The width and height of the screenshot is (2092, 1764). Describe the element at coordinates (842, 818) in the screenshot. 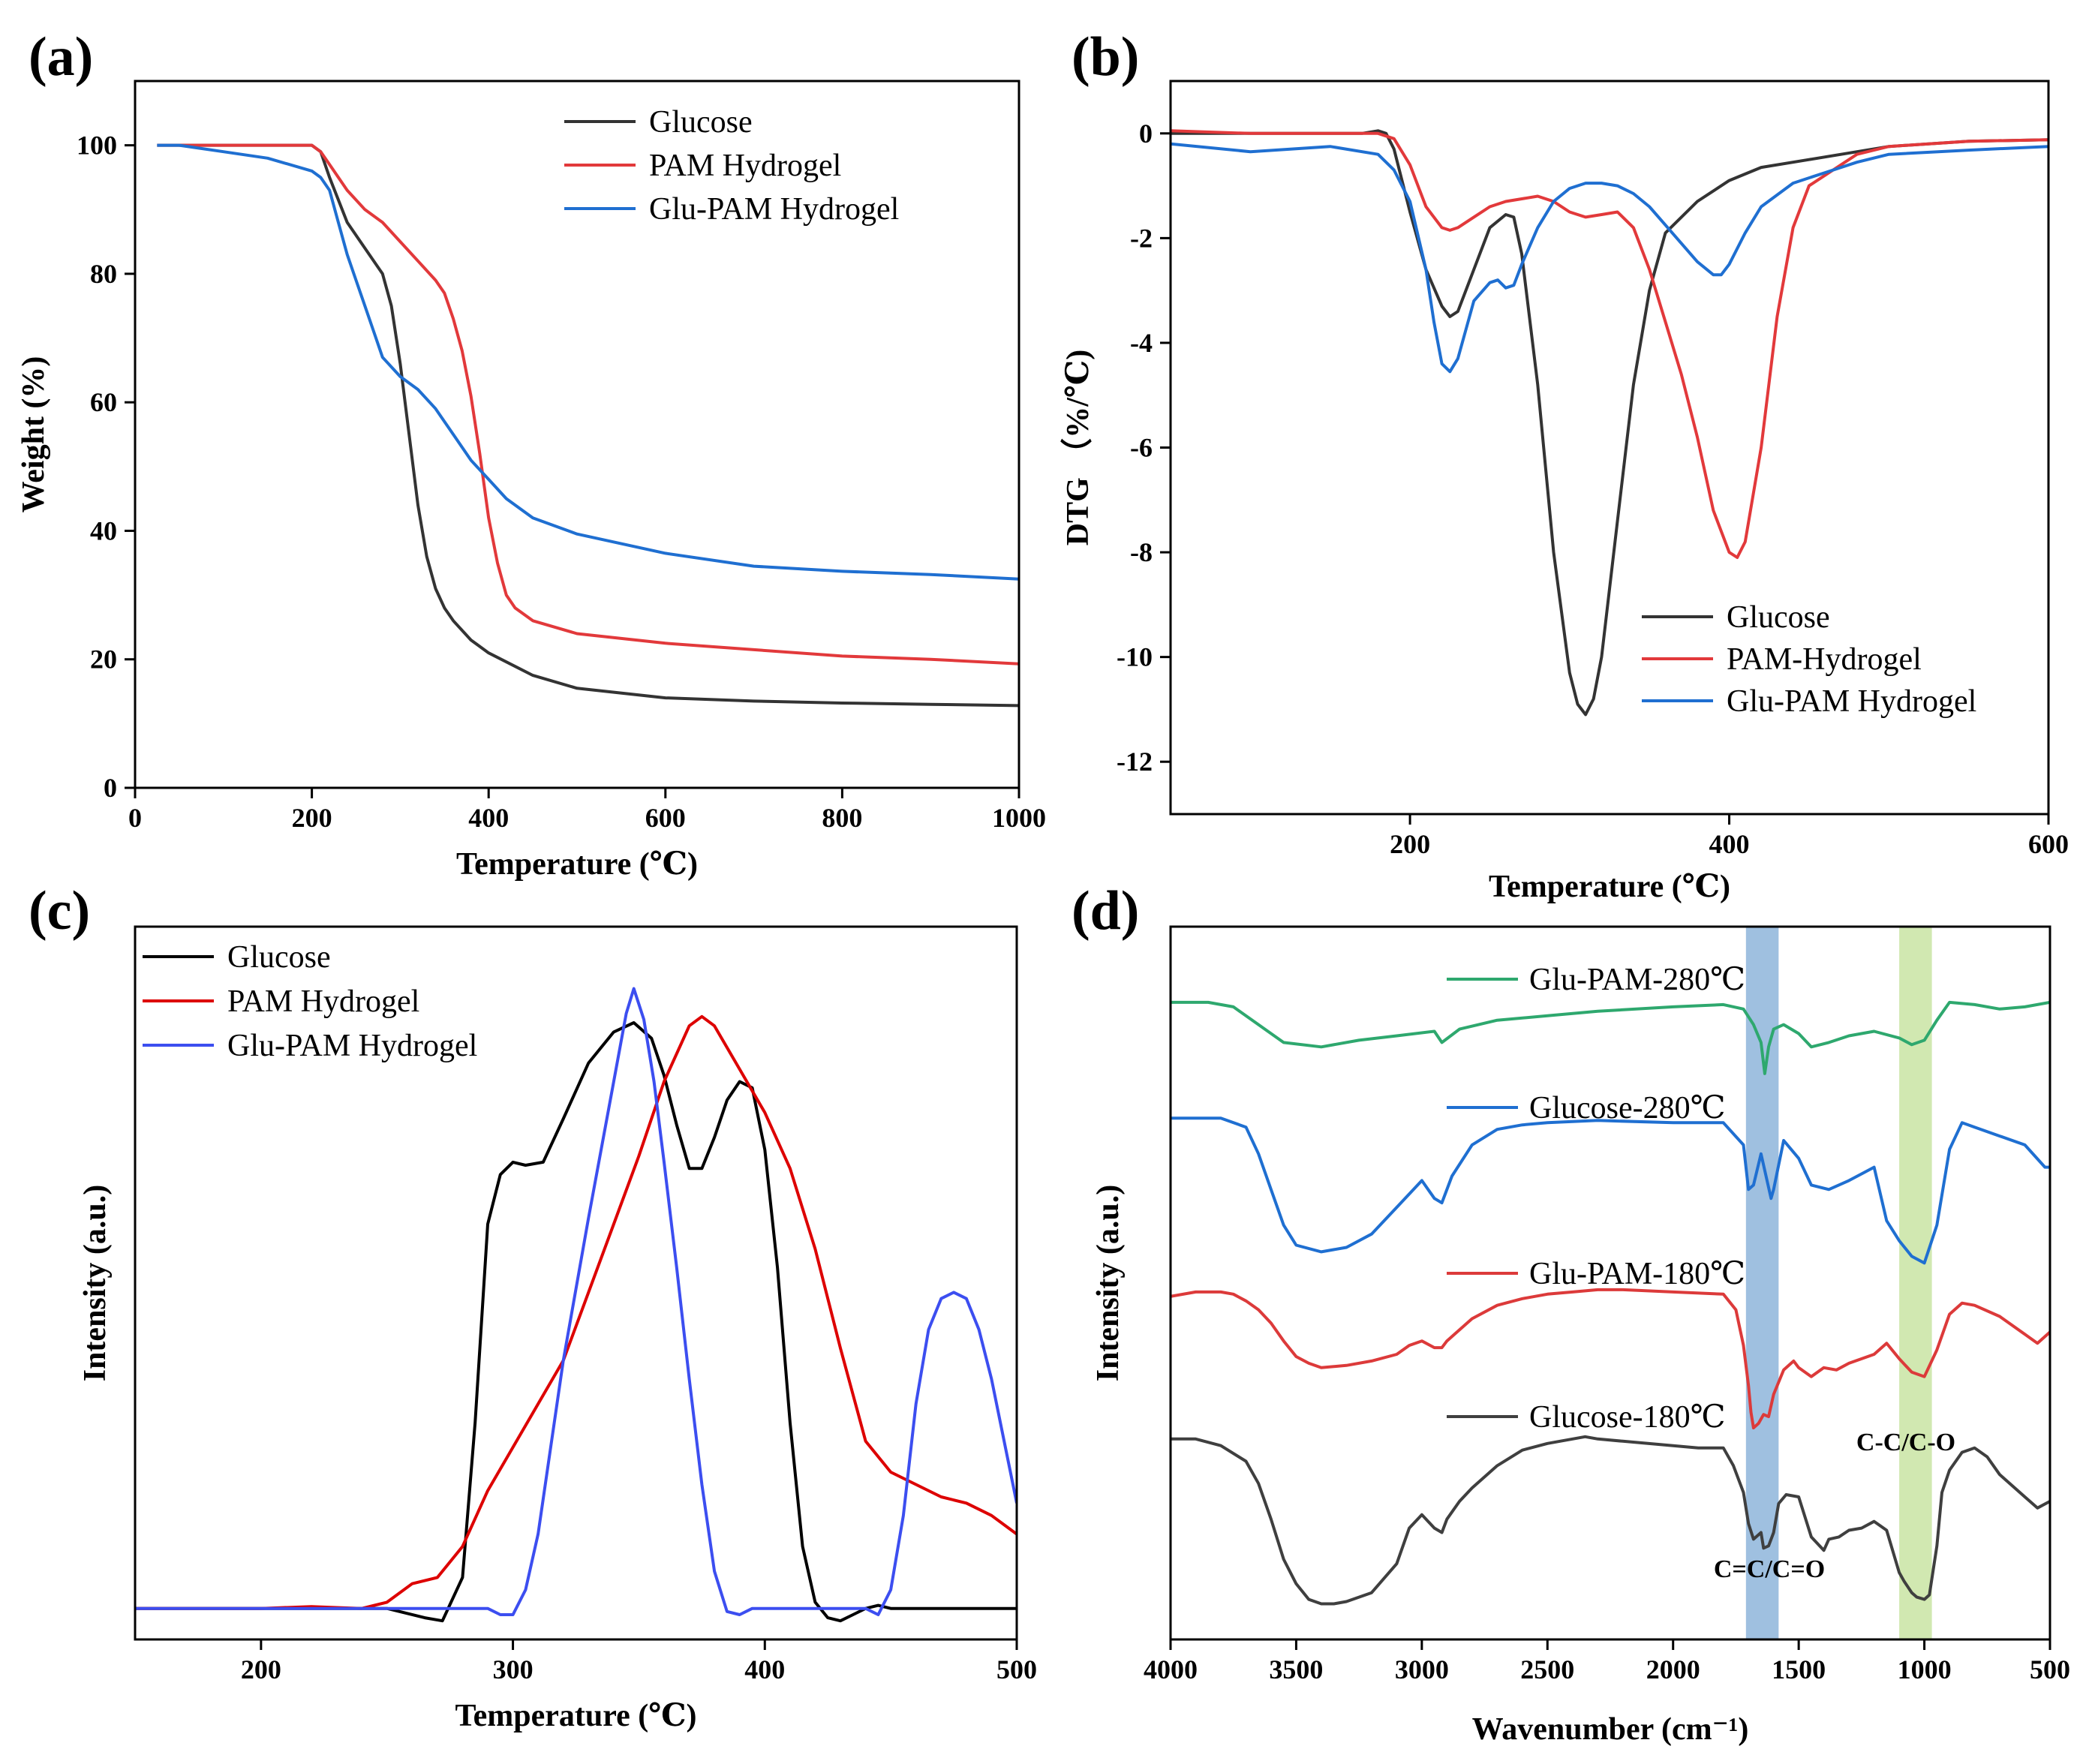

I see `x-tick-label: 800` at that location.